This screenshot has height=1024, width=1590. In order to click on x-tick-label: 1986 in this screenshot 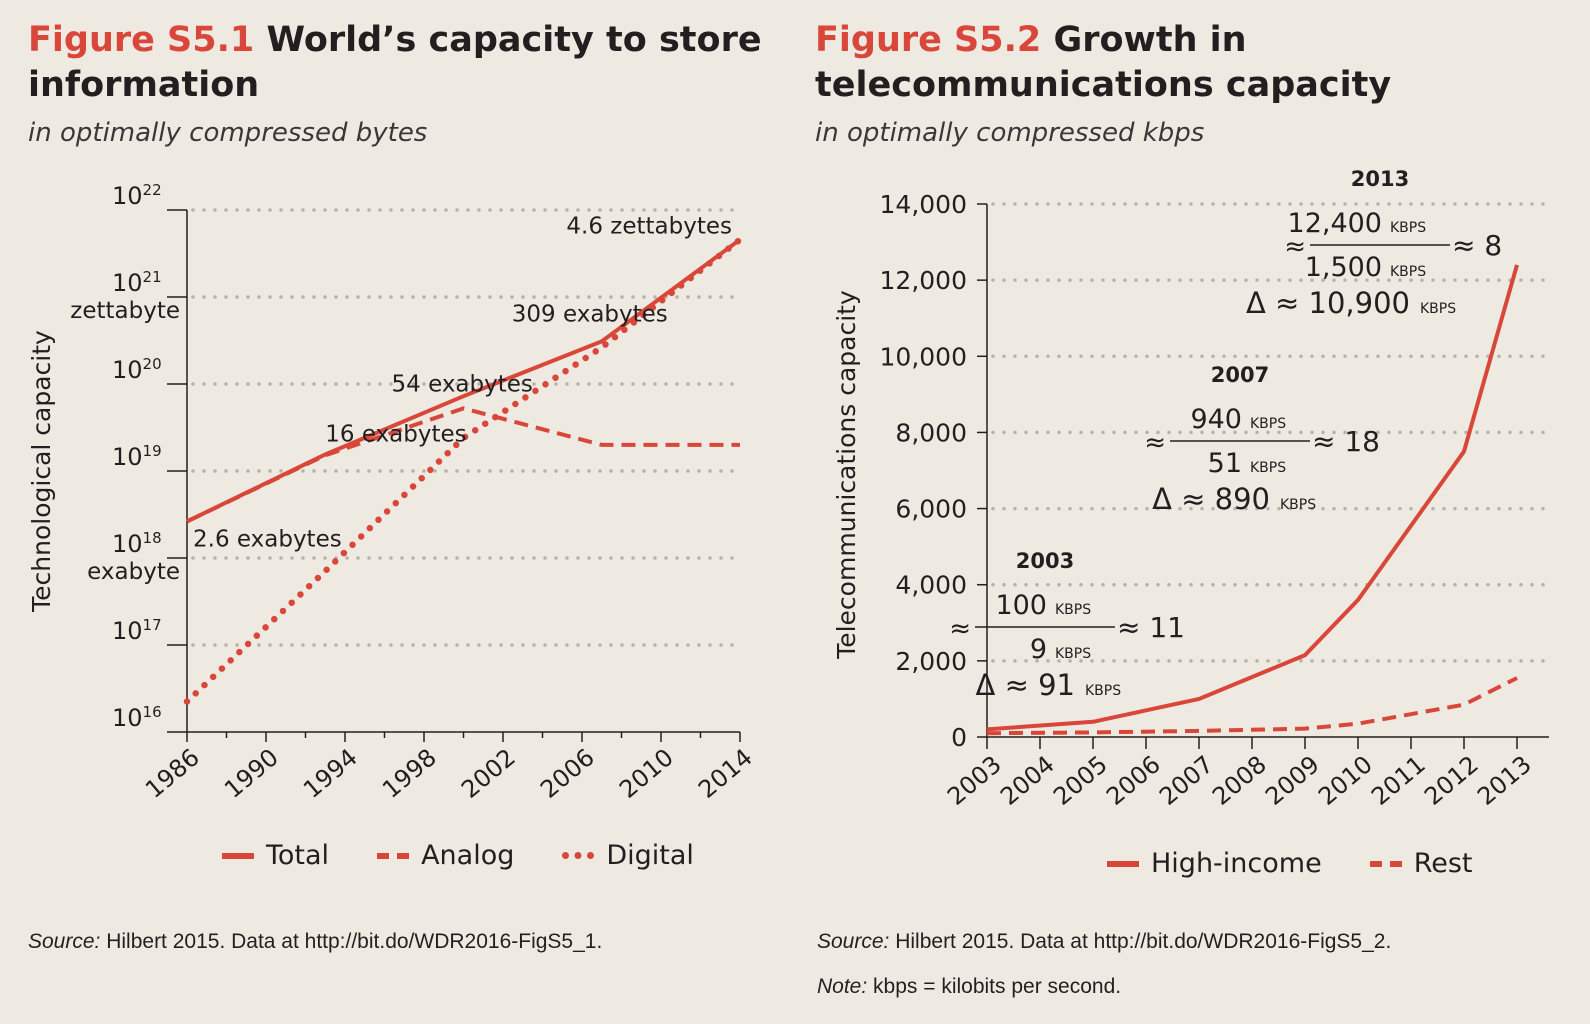, I will do `click(172, 773)`.